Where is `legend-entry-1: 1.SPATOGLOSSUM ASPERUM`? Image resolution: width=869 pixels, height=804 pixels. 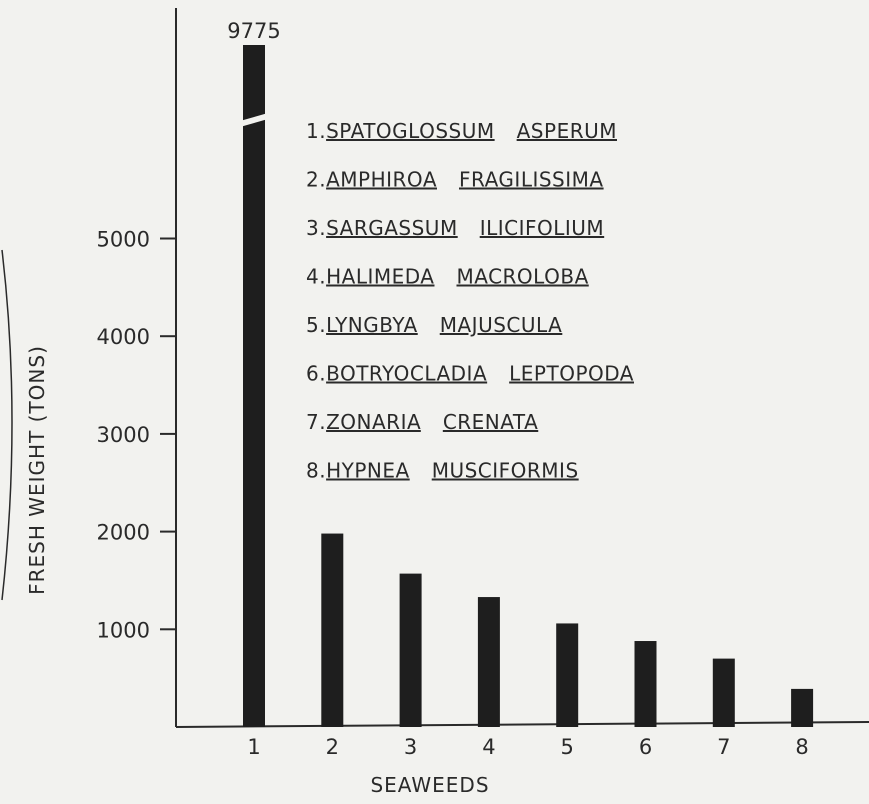 legend-entry-1: 1.SPATOGLOSSUM ASPERUM is located at coordinates (461, 131).